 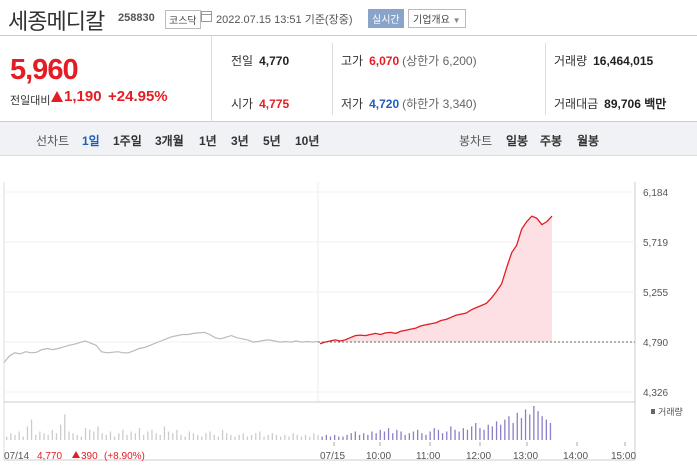 What do you see at coordinates (436, 280) in the screenshot?
I see `today-price-line` at bounding box center [436, 280].